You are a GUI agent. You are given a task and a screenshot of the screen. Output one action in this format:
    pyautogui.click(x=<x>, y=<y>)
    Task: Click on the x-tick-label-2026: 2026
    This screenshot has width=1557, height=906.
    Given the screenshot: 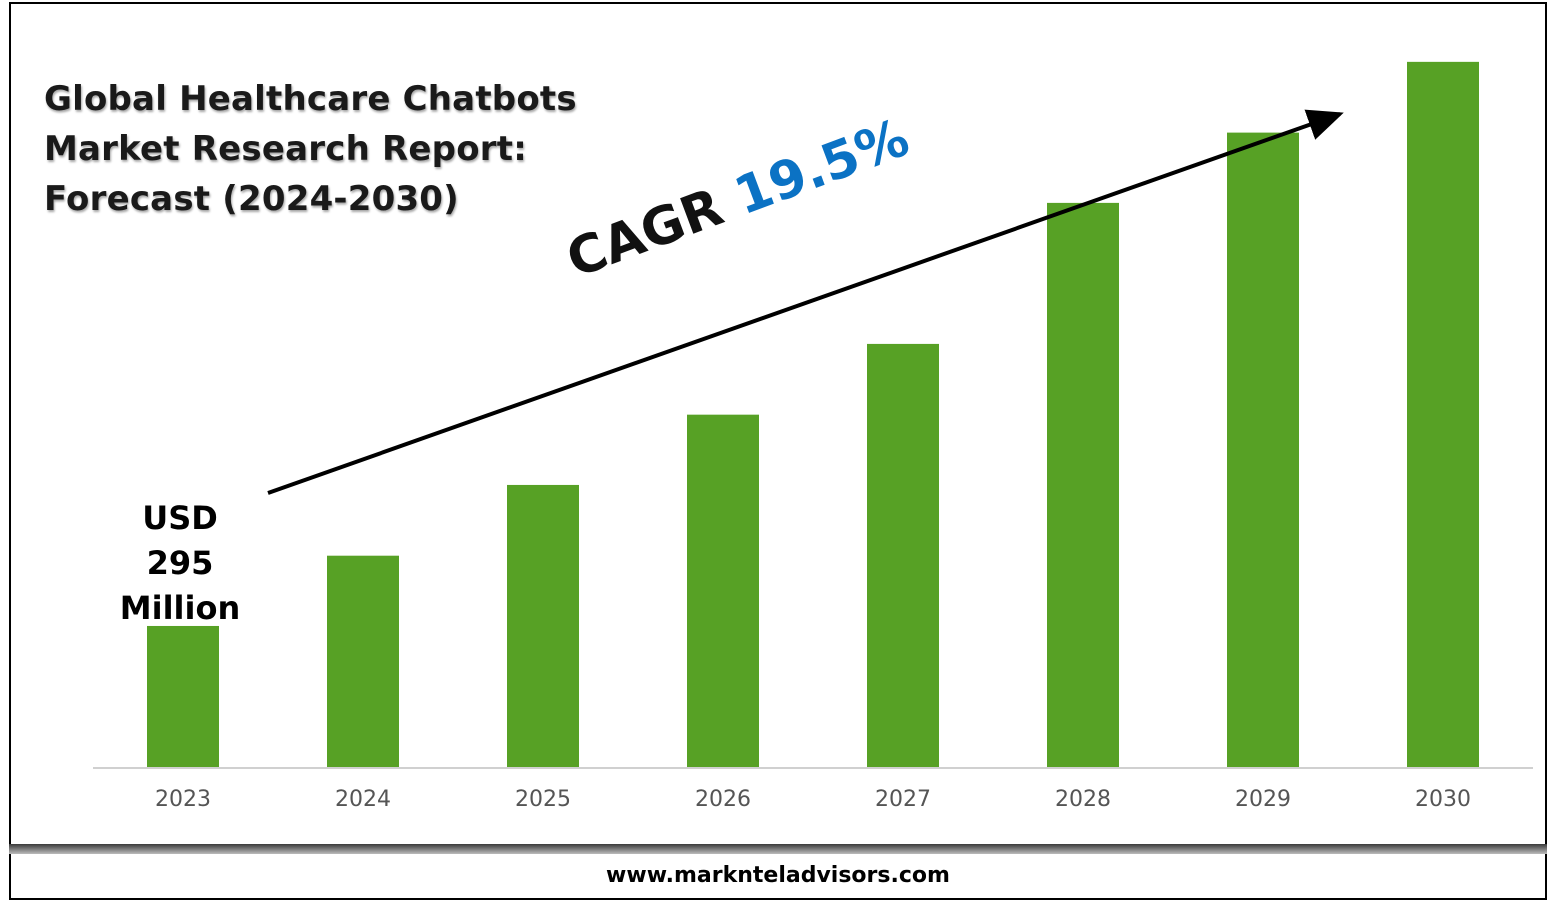 What is the action you would take?
    pyautogui.click(x=723, y=799)
    